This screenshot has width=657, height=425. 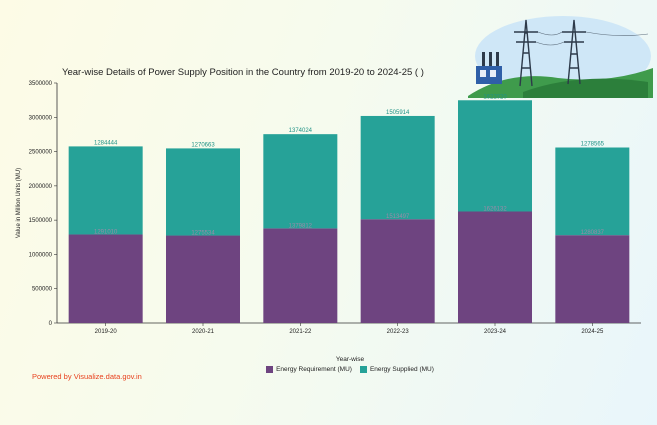 I want to click on data-label-requirement: 1275534, so click(x=203, y=234).